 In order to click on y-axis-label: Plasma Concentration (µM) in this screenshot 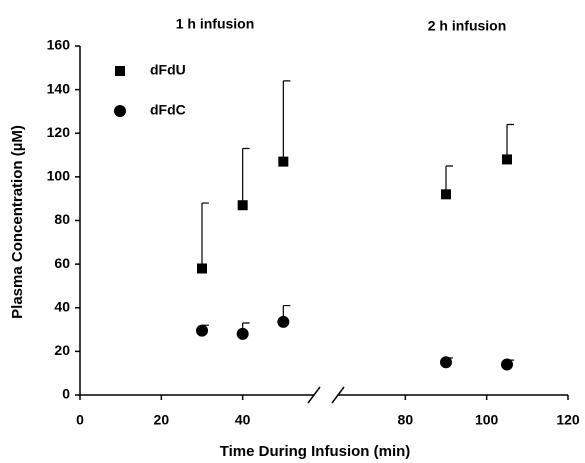, I will do `click(17, 222)`.